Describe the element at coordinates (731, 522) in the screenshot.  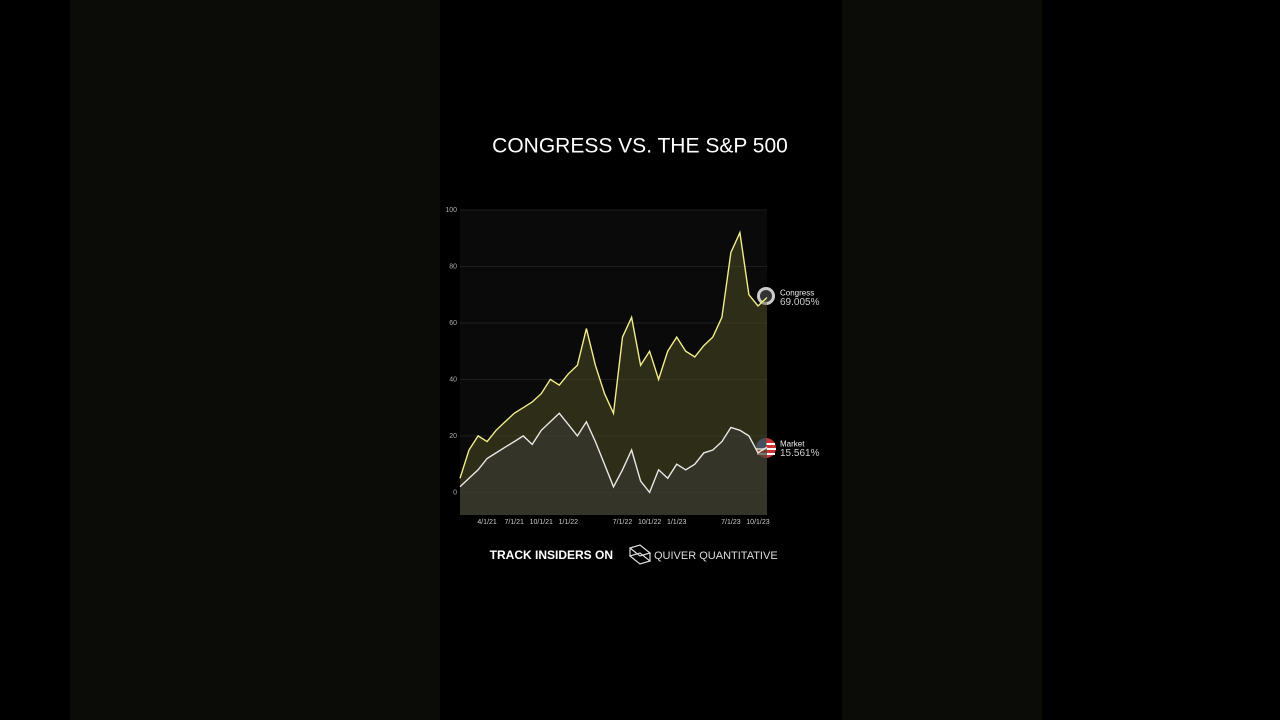
I see `x-tick-label: 7/1/23` at that location.